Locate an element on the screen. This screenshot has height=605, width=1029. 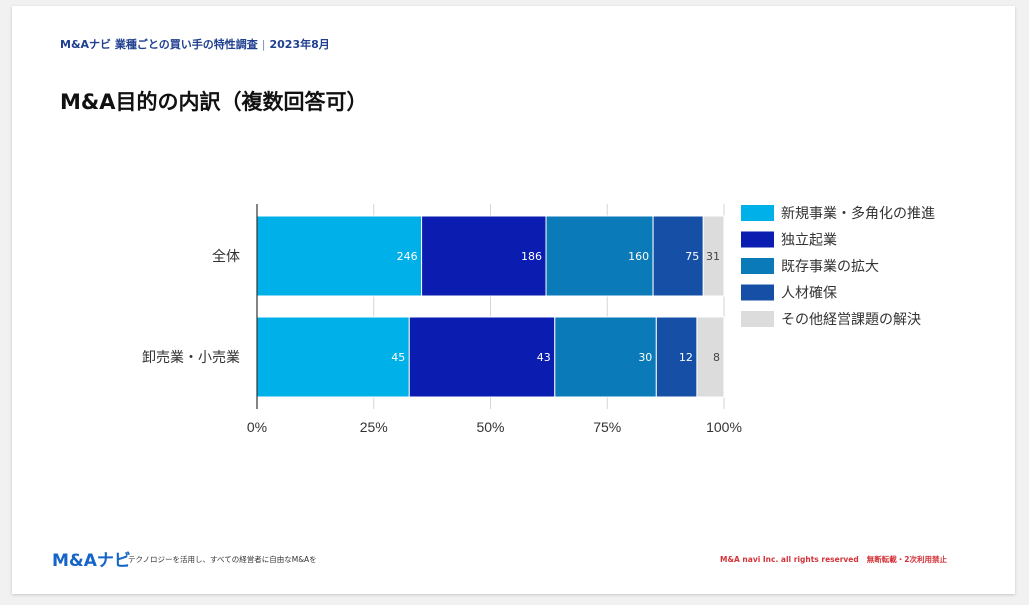
legend-label: 人材確保 is located at coordinates (809, 294).